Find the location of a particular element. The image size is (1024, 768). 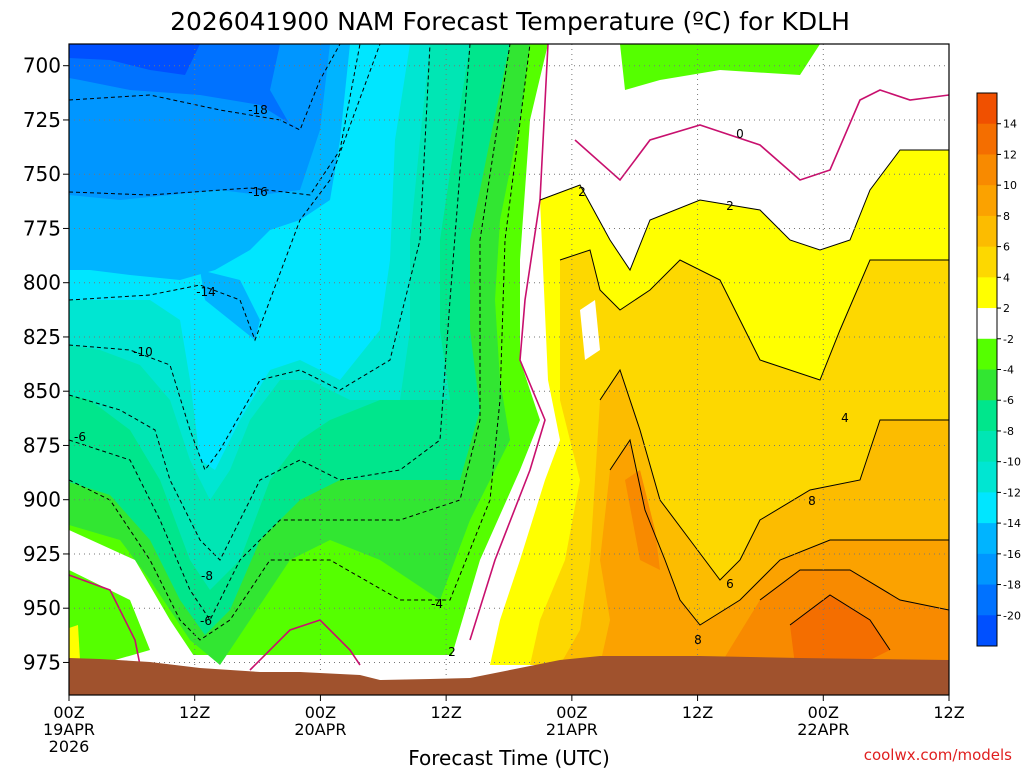

colorbar-label: 2 is located at coordinates (1006, 308).